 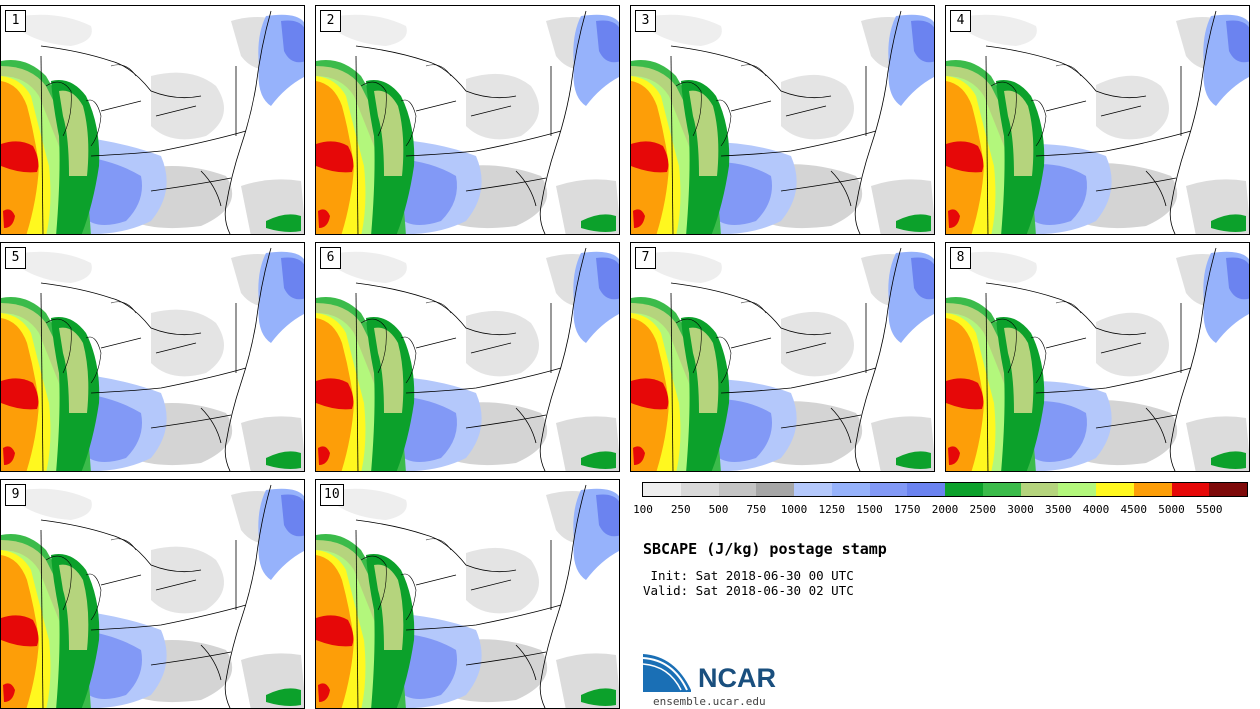 I want to click on member-label: 10, so click(x=332, y=495).